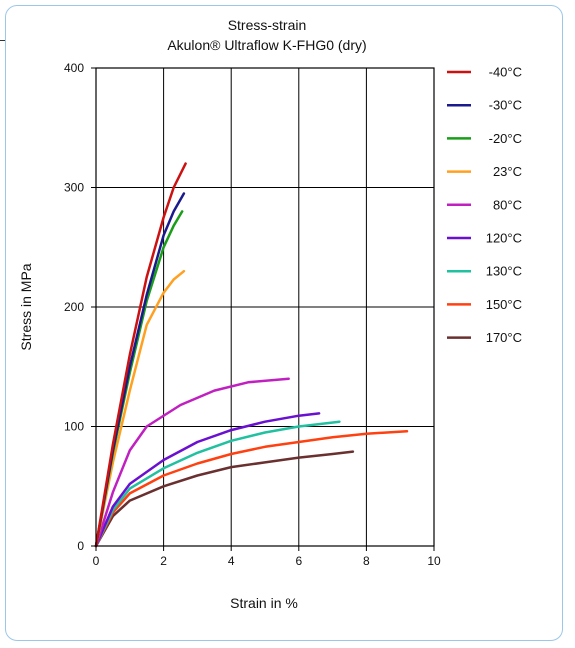 The image size is (575, 648). Describe the element at coordinates (507, 171) in the screenshot. I see `legend-label: 23°C` at that location.